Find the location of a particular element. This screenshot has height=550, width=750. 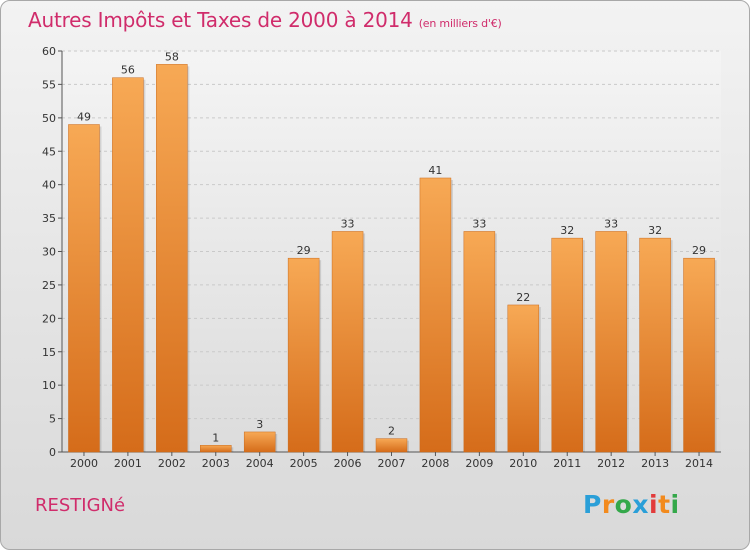

x-tick-label: 2013 is located at coordinates (655, 463).